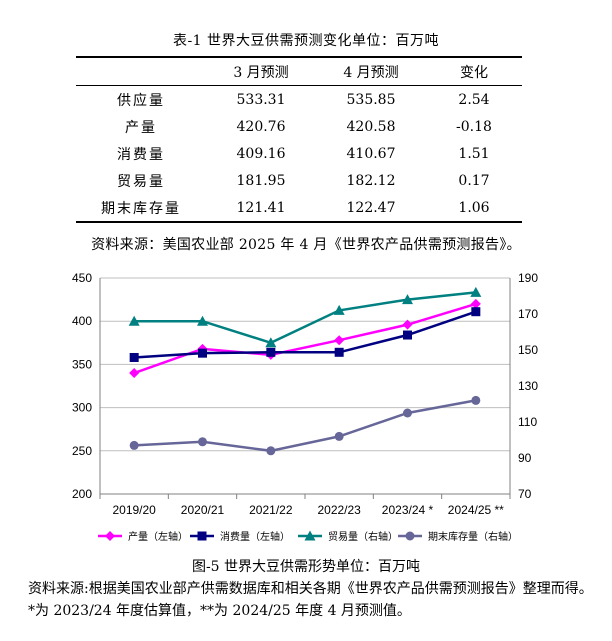 This screenshot has height=641, width=612. Describe the element at coordinates (82, 494) in the screenshot. I see `left-axis-tick-label: 200` at that location.